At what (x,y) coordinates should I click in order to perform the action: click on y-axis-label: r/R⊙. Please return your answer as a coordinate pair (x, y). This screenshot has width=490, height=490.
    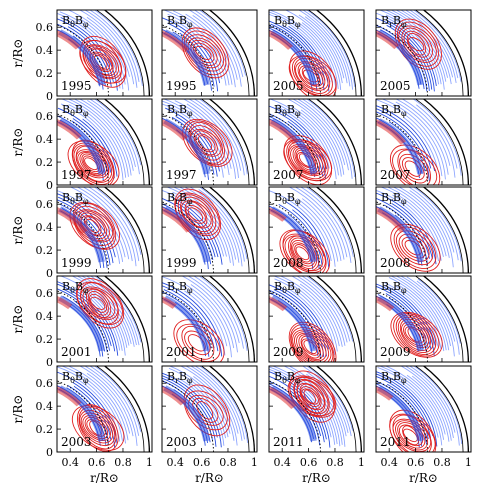
    Looking at the image, I should click on (18, 319).